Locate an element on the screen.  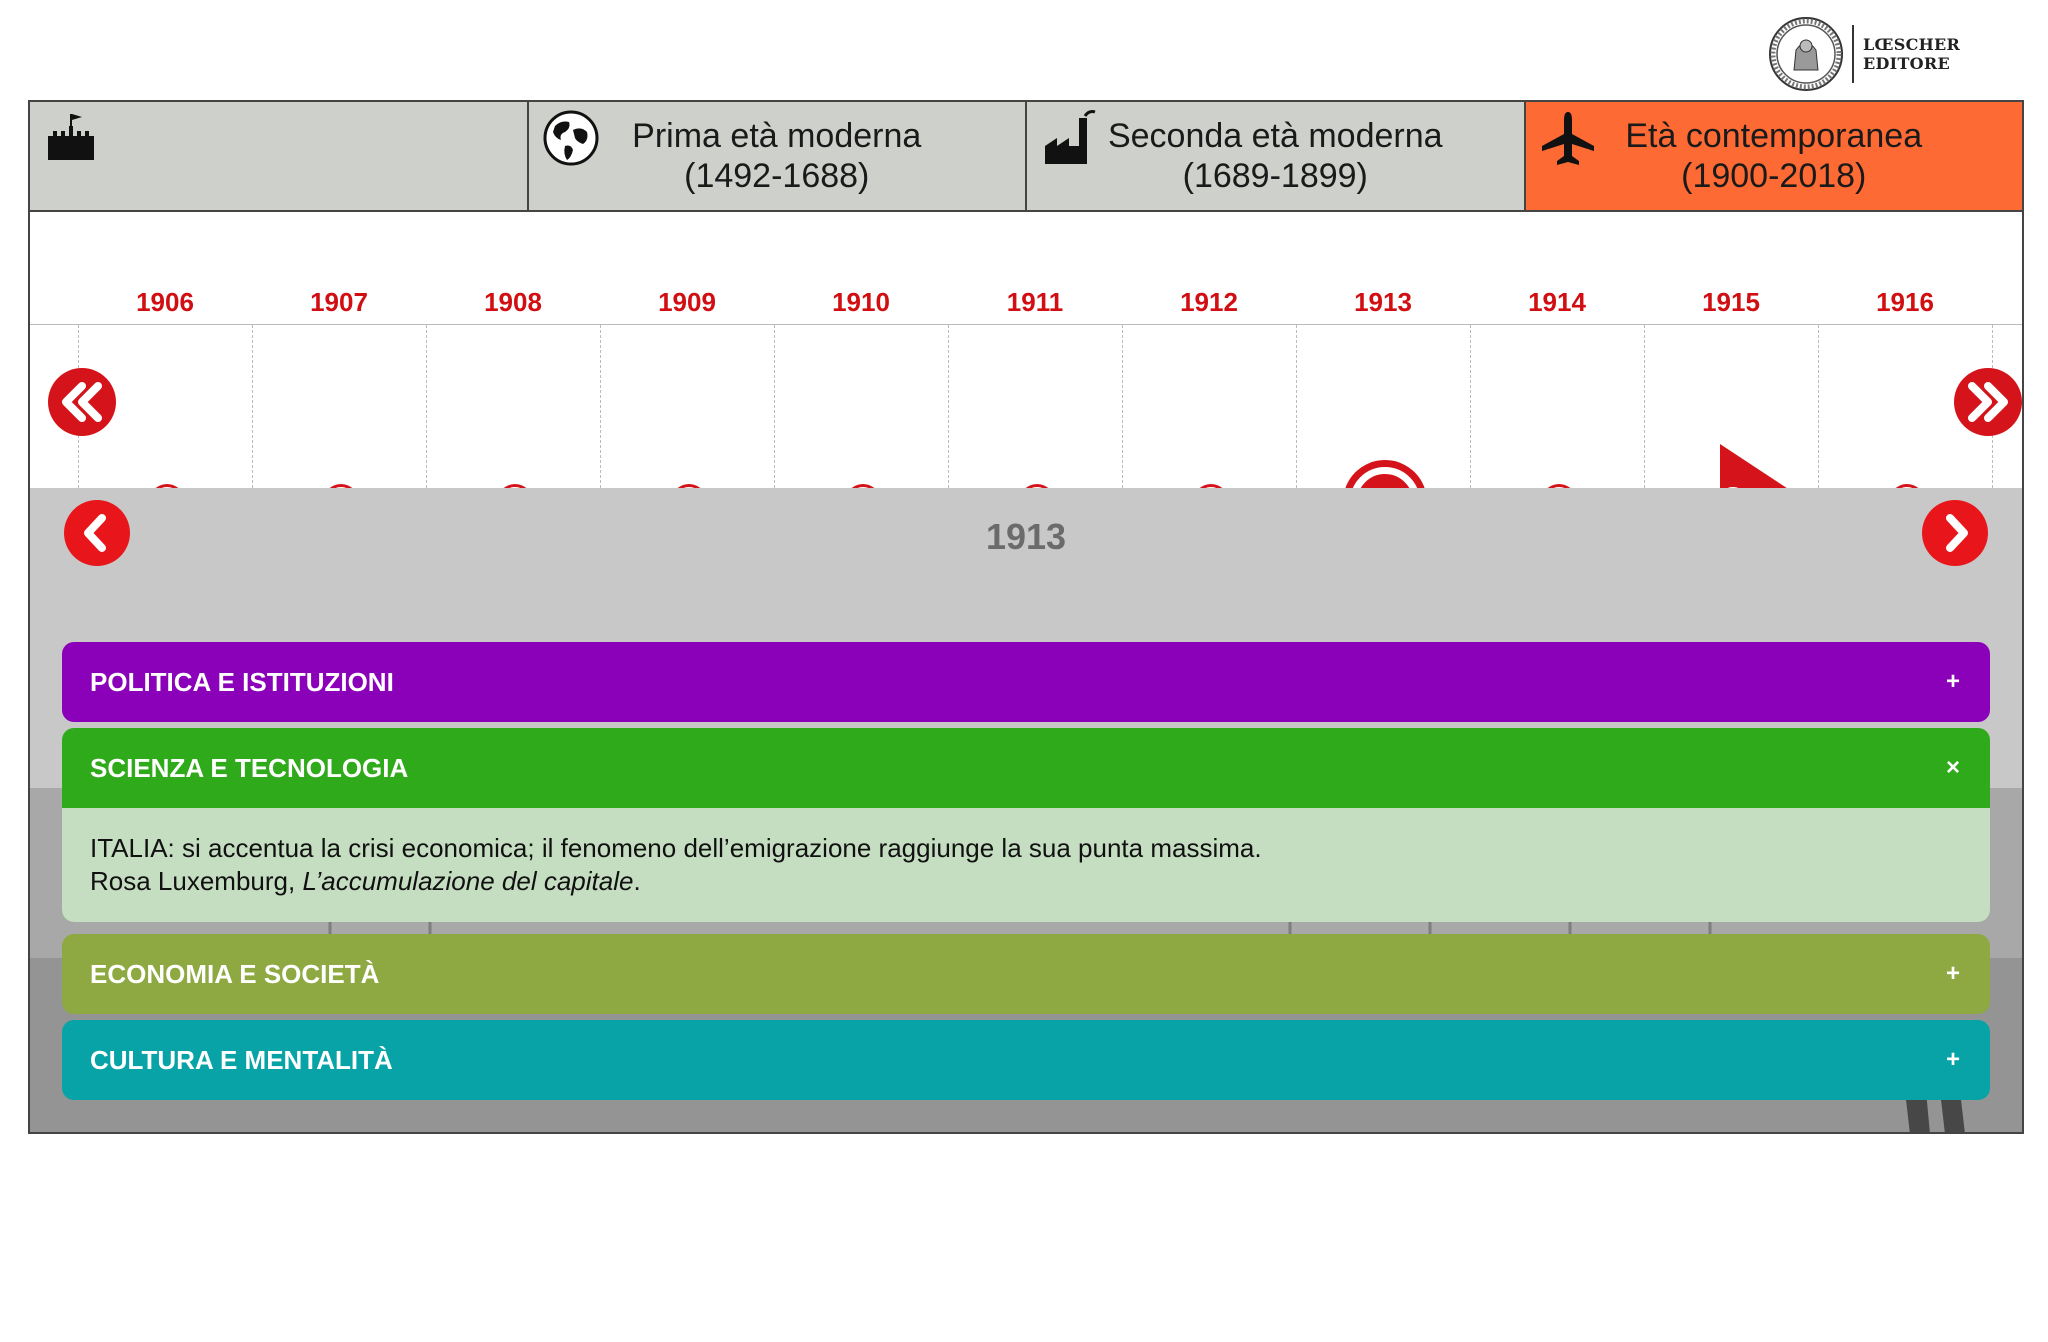
year-label: 1913 is located at coordinates (1383, 302).